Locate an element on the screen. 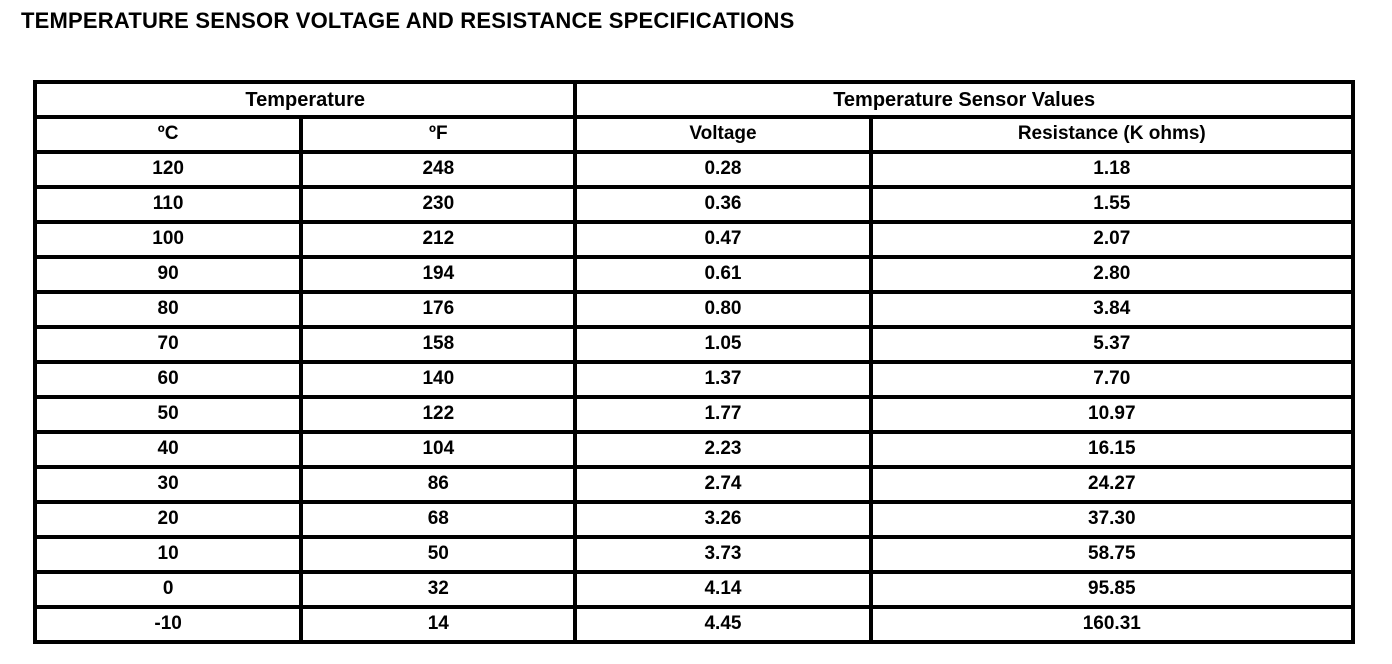 The image size is (1392, 664). cell-resistance: 95.85 is located at coordinates (1112, 589).